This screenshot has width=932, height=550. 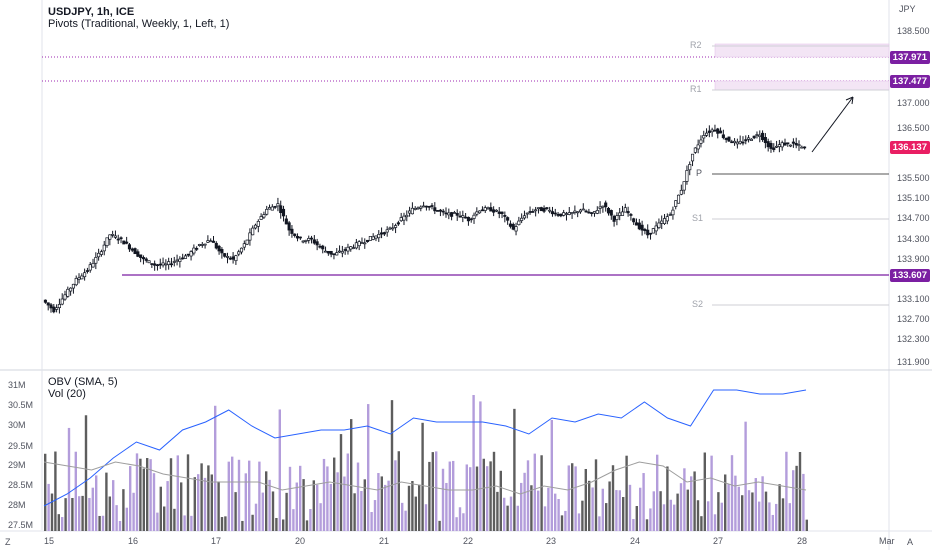 What do you see at coordinates (67, 394) in the screenshot?
I see `volume-indicator-label: Vol (20)` at bounding box center [67, 394].